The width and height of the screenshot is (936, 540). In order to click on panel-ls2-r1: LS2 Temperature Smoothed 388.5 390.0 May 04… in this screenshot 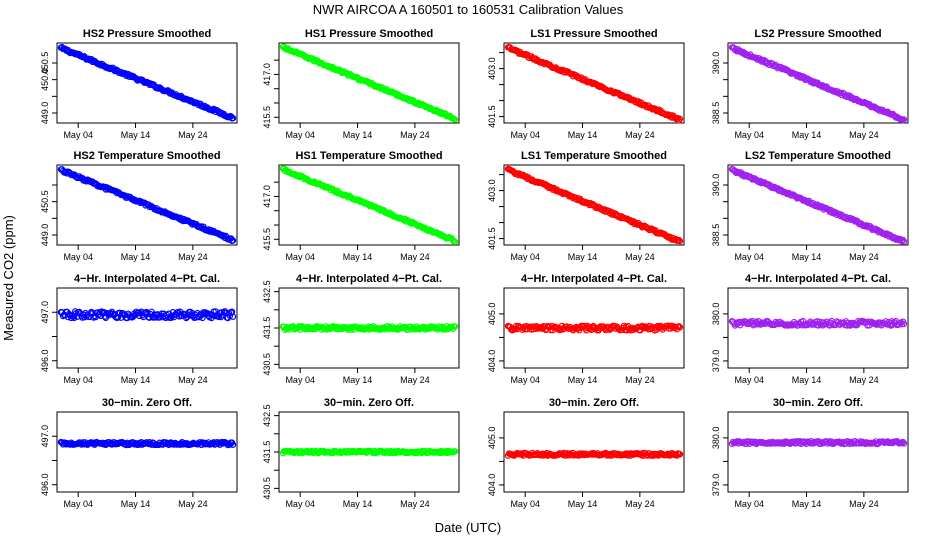, I will do `click(810, 206)`.